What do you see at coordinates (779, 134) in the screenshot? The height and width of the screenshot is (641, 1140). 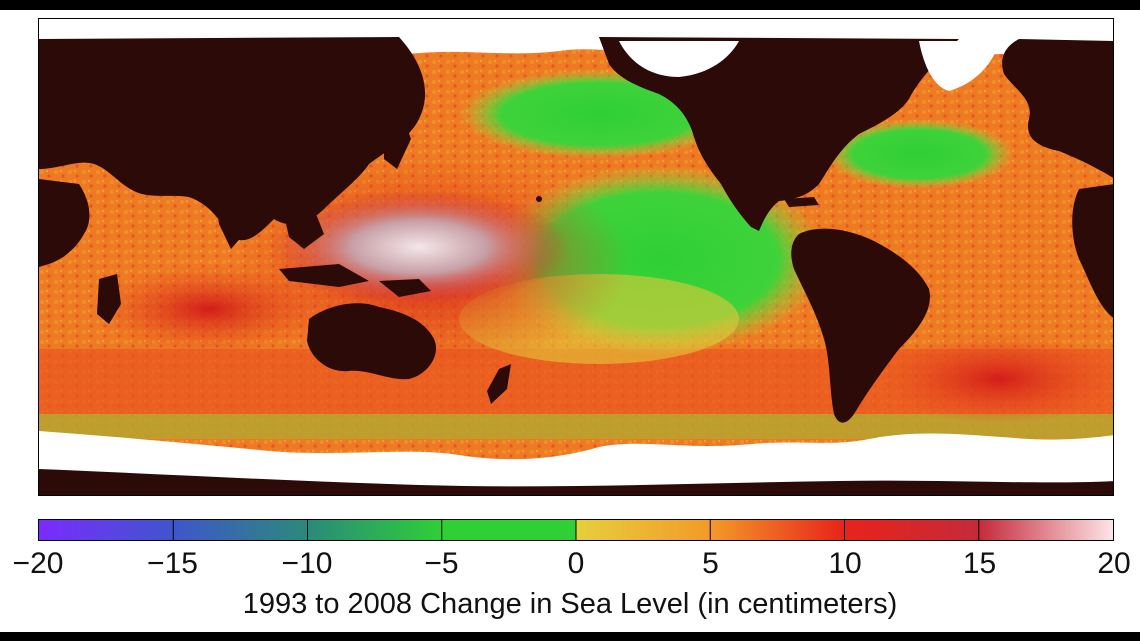 I see `north-america` at bounding box center [779, 134].